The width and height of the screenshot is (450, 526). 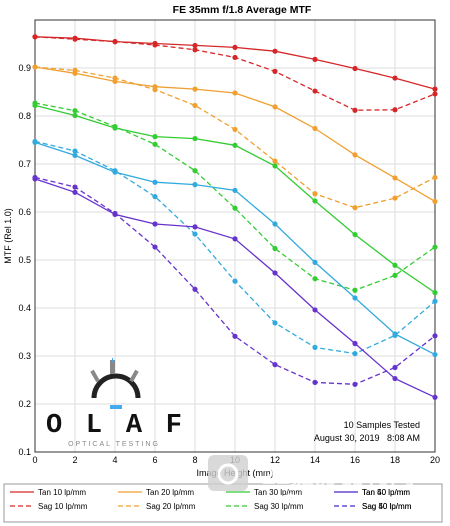 I want to click on watermark-text: 21摄影器材网, so click(x=338, y=476).